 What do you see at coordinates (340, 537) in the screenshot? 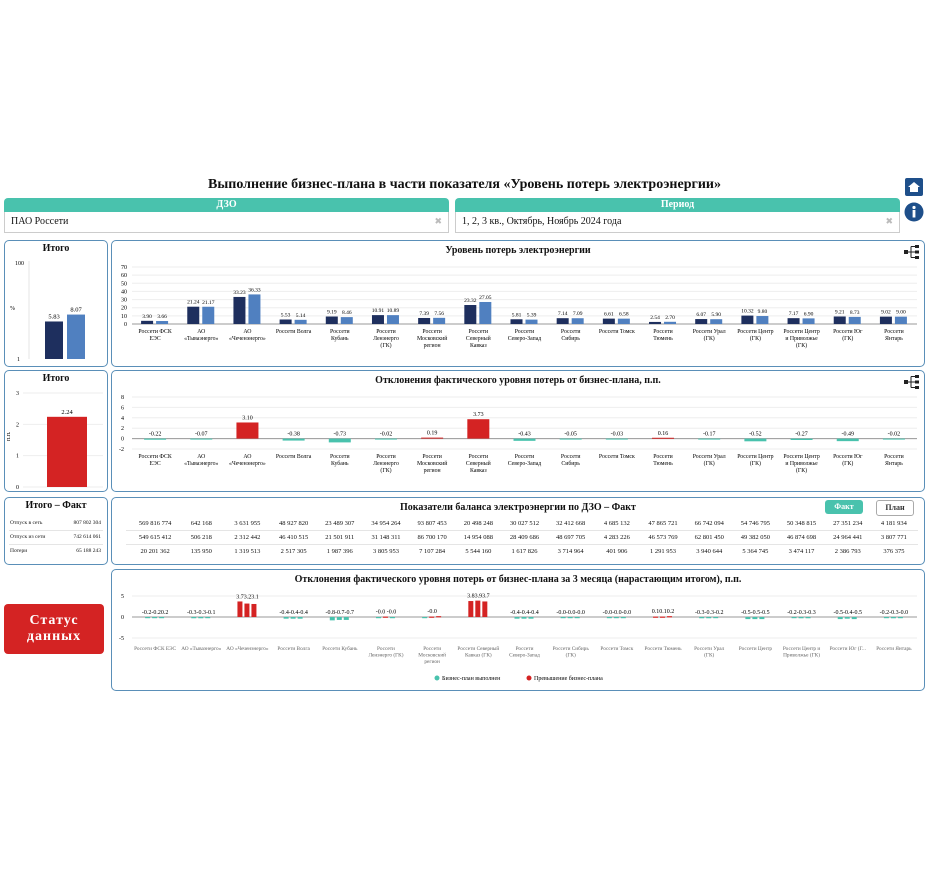
I see `table-cell: 21 501 911` at bounding box center [340, 537].